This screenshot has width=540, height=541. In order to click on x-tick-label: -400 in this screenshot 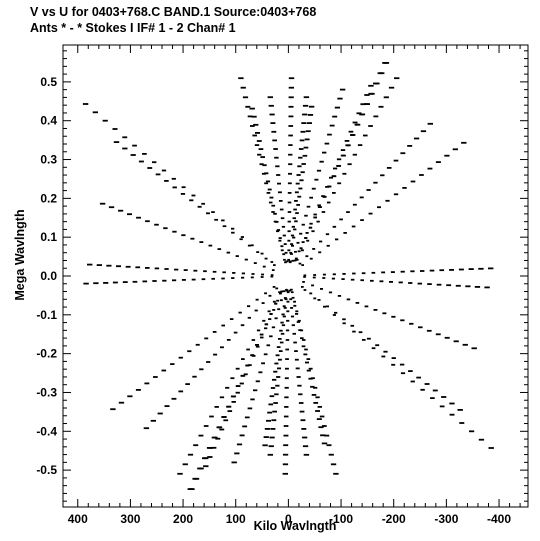, I will do `click(499, 519)`.